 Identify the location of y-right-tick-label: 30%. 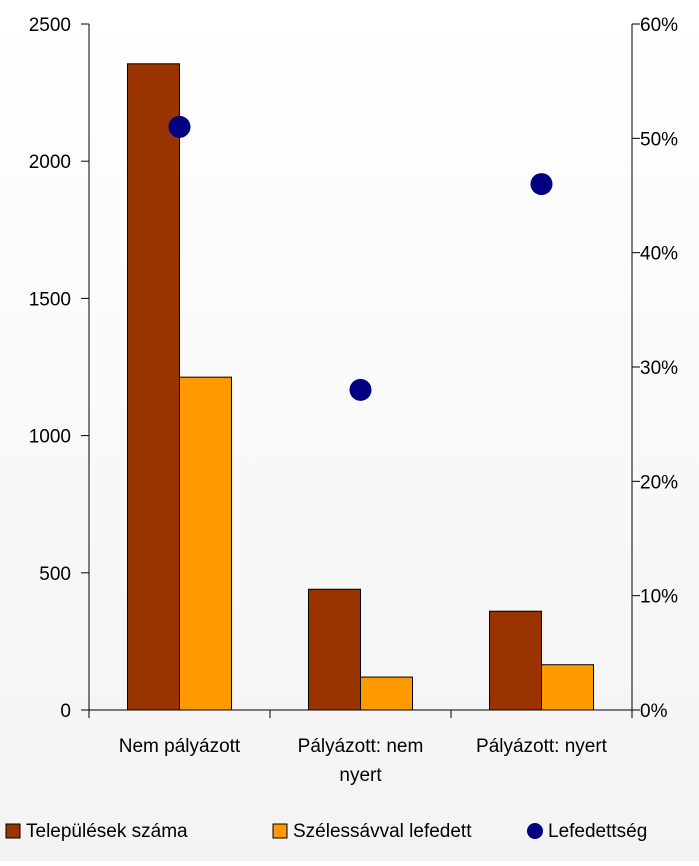
(659, 368).